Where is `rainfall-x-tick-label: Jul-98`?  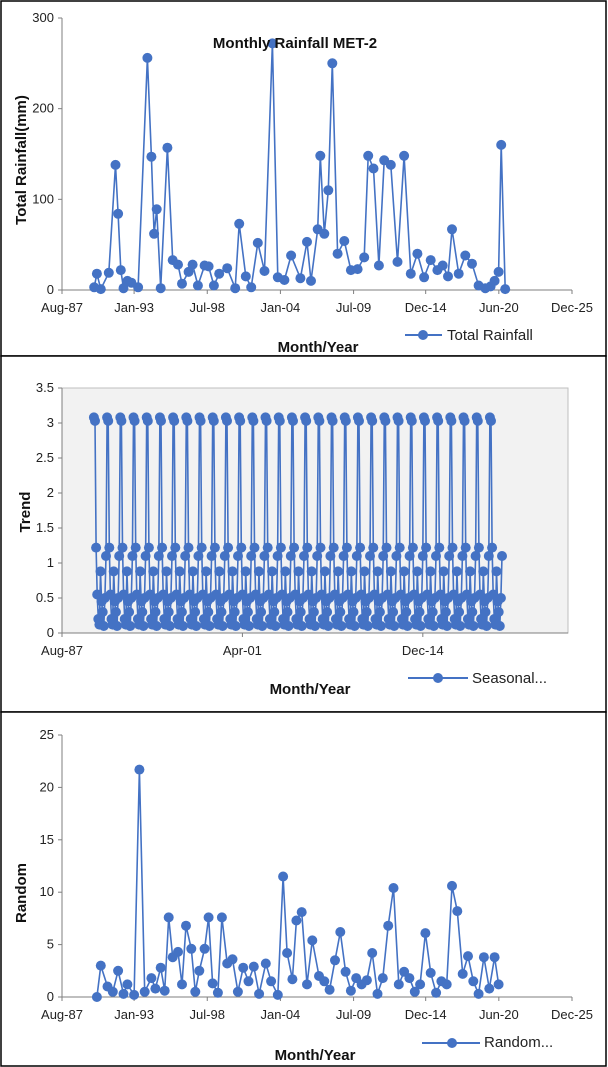
rainfall-x-tick-label: Jul-98 is located at coordinates (207, 307).